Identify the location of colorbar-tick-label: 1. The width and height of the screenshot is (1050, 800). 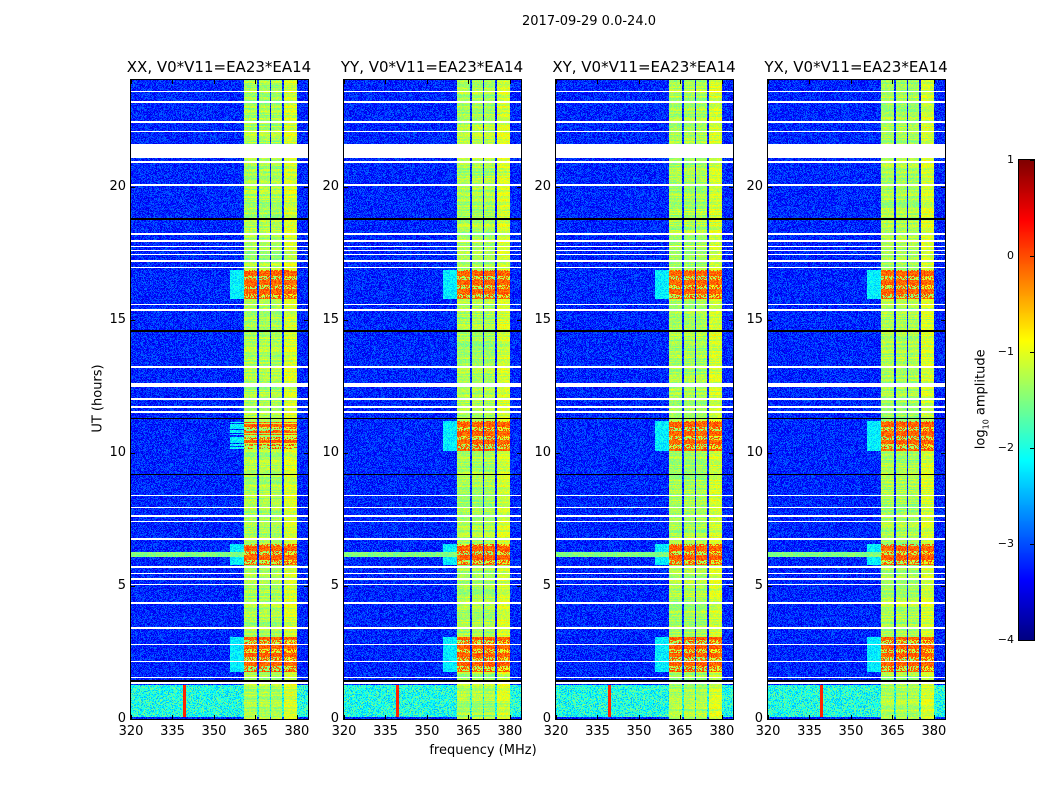
(1010, 159).